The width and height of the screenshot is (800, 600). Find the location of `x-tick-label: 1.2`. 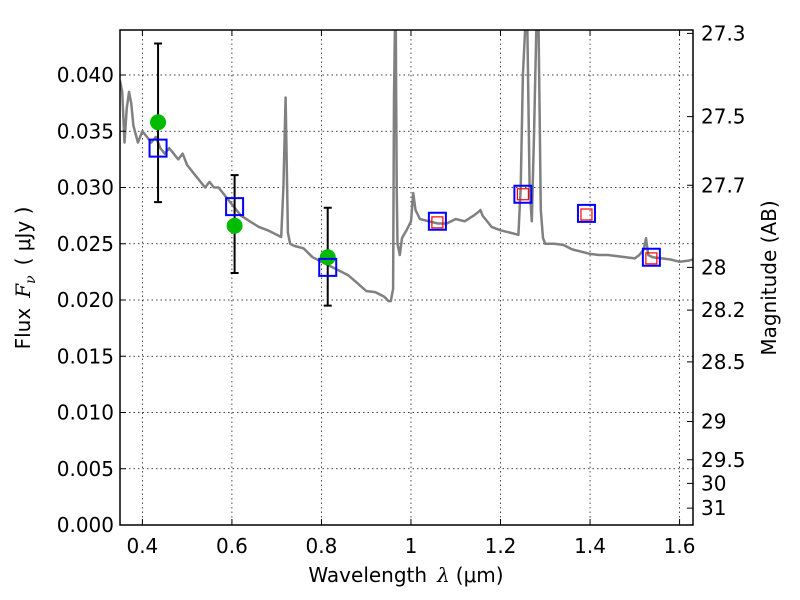

x-tick-label: 1.2 is located at coordinates (501, 546).